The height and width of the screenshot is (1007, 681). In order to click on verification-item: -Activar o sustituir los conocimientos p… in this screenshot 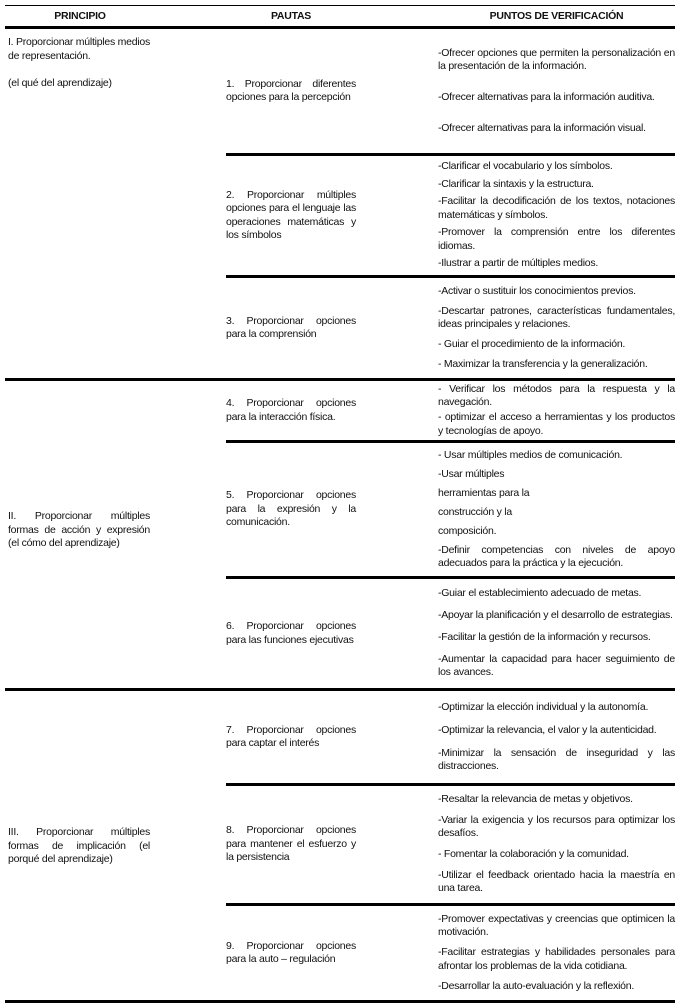, I will do `click(537, 290)`.